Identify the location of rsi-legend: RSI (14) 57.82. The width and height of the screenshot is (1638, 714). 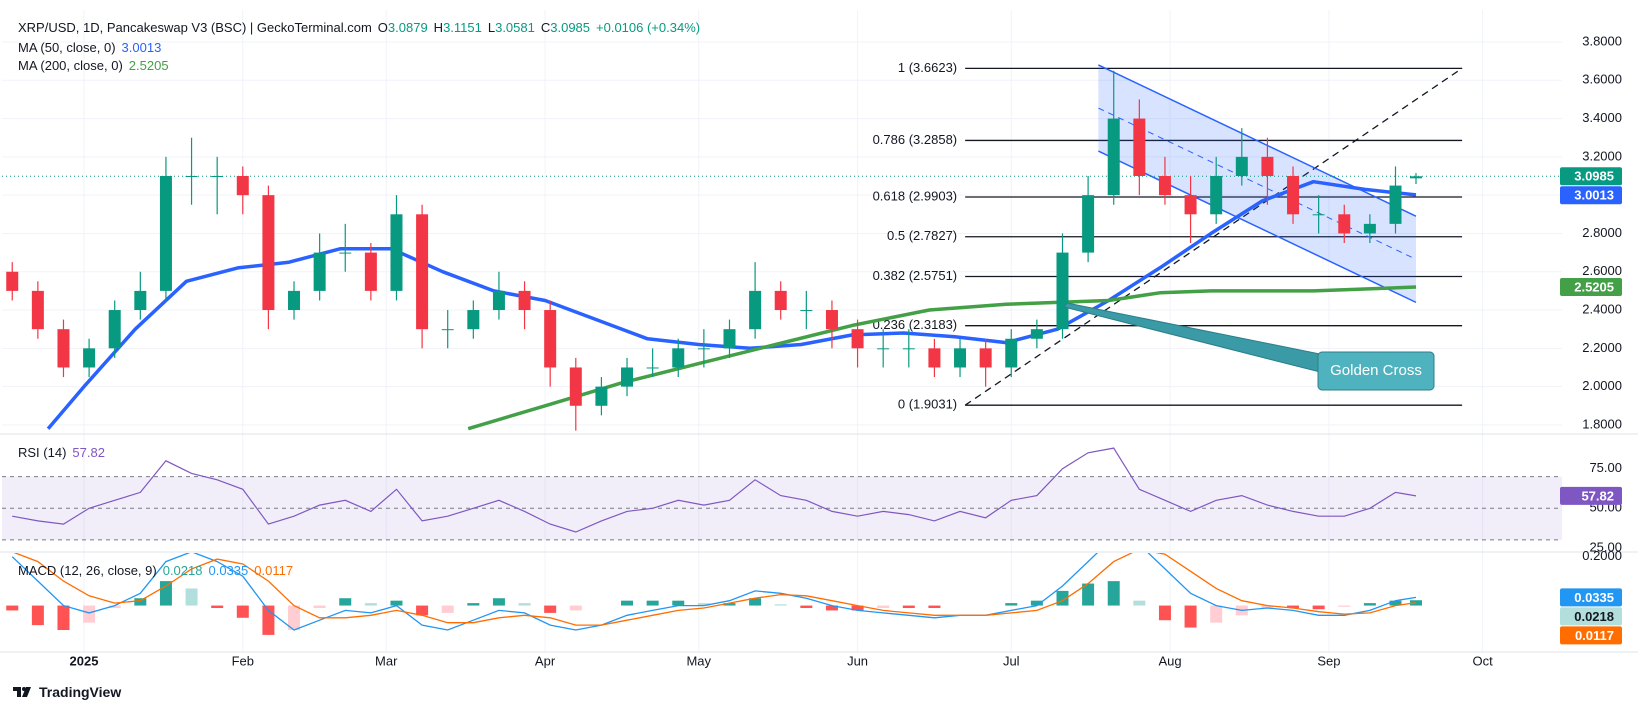
(61, 452).